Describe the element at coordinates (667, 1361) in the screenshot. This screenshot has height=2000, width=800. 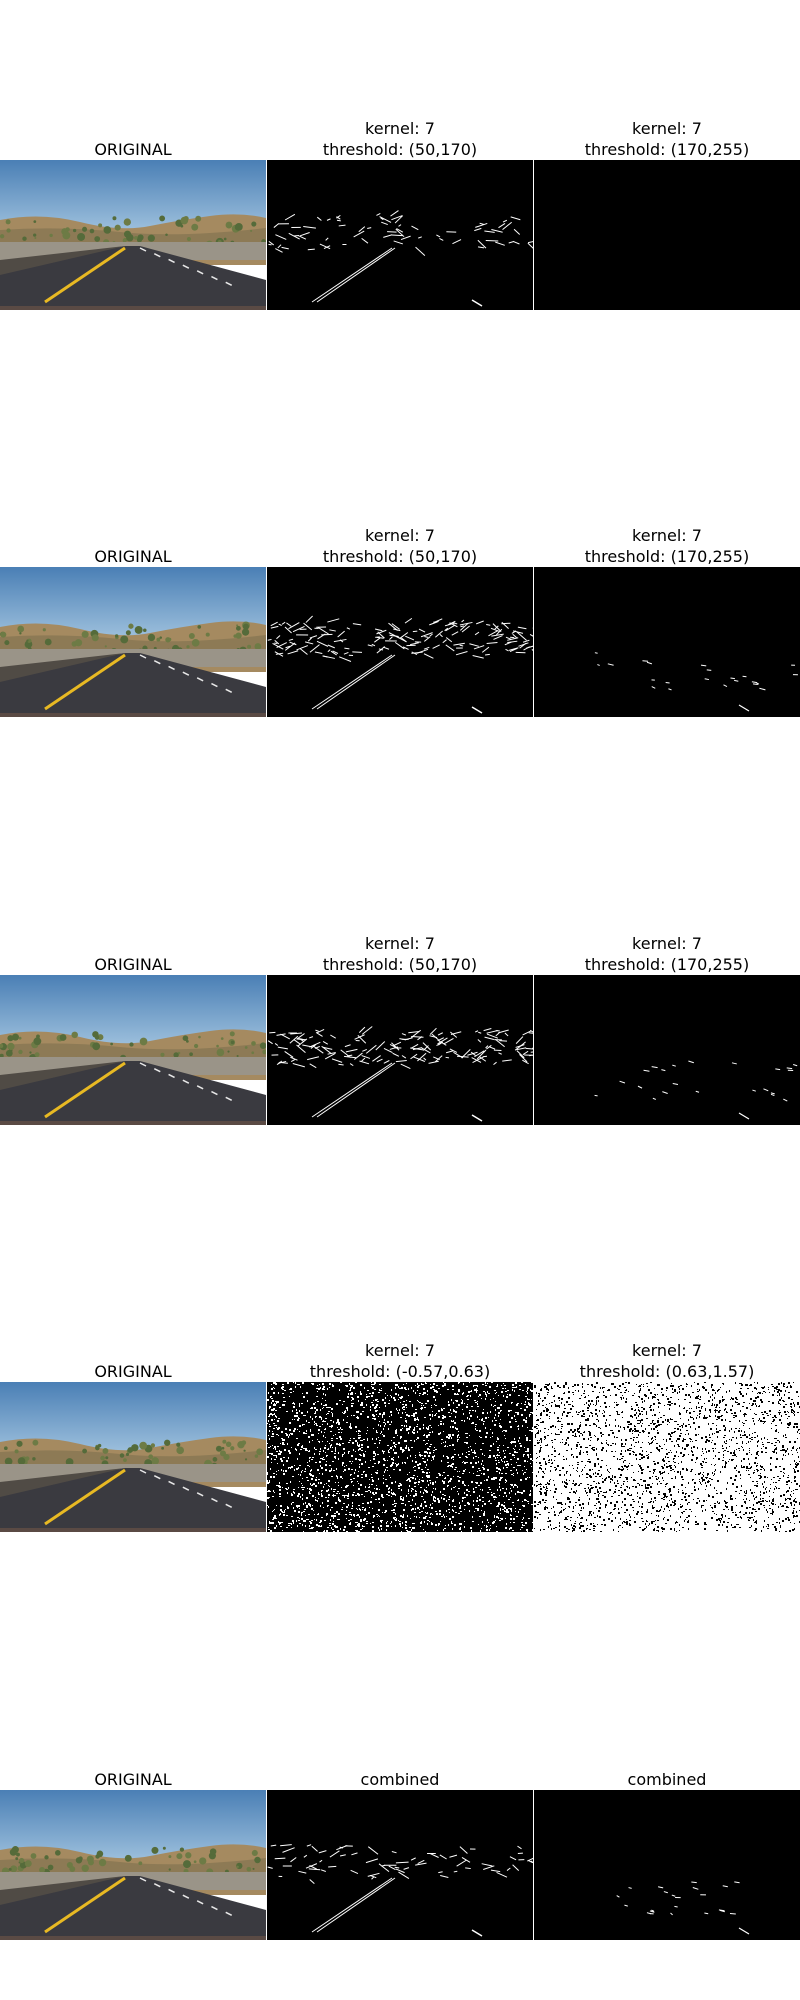
I see `panel-title: kernel: 7 threshold: (0.63,1.57)` at that location.